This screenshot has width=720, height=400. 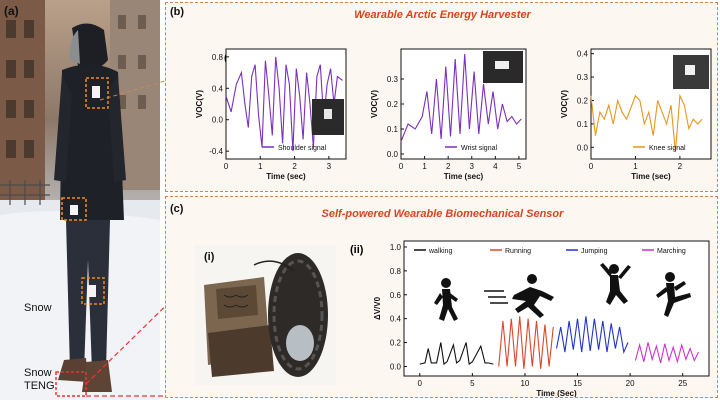 I want to click on boot-photo: (i), so click(x=265, y=315).